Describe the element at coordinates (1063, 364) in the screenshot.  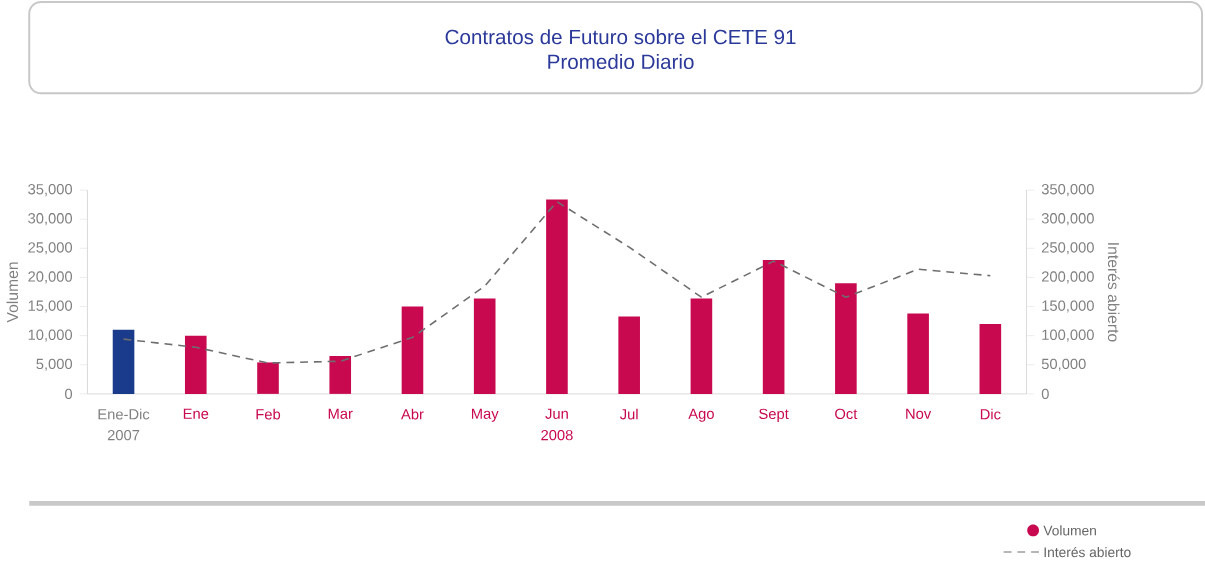
I see `y2-tick-label: 50,000` at that location.